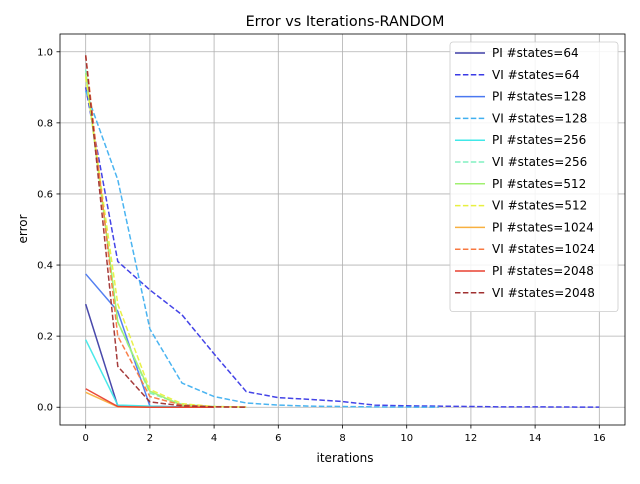 Image resolution: width=640 pixels, height=484 pixels. What do you see at coordinates (539, 118) in the screenshot?
I see `legend-label: VI #states=128` at bounding box center [539, 118].